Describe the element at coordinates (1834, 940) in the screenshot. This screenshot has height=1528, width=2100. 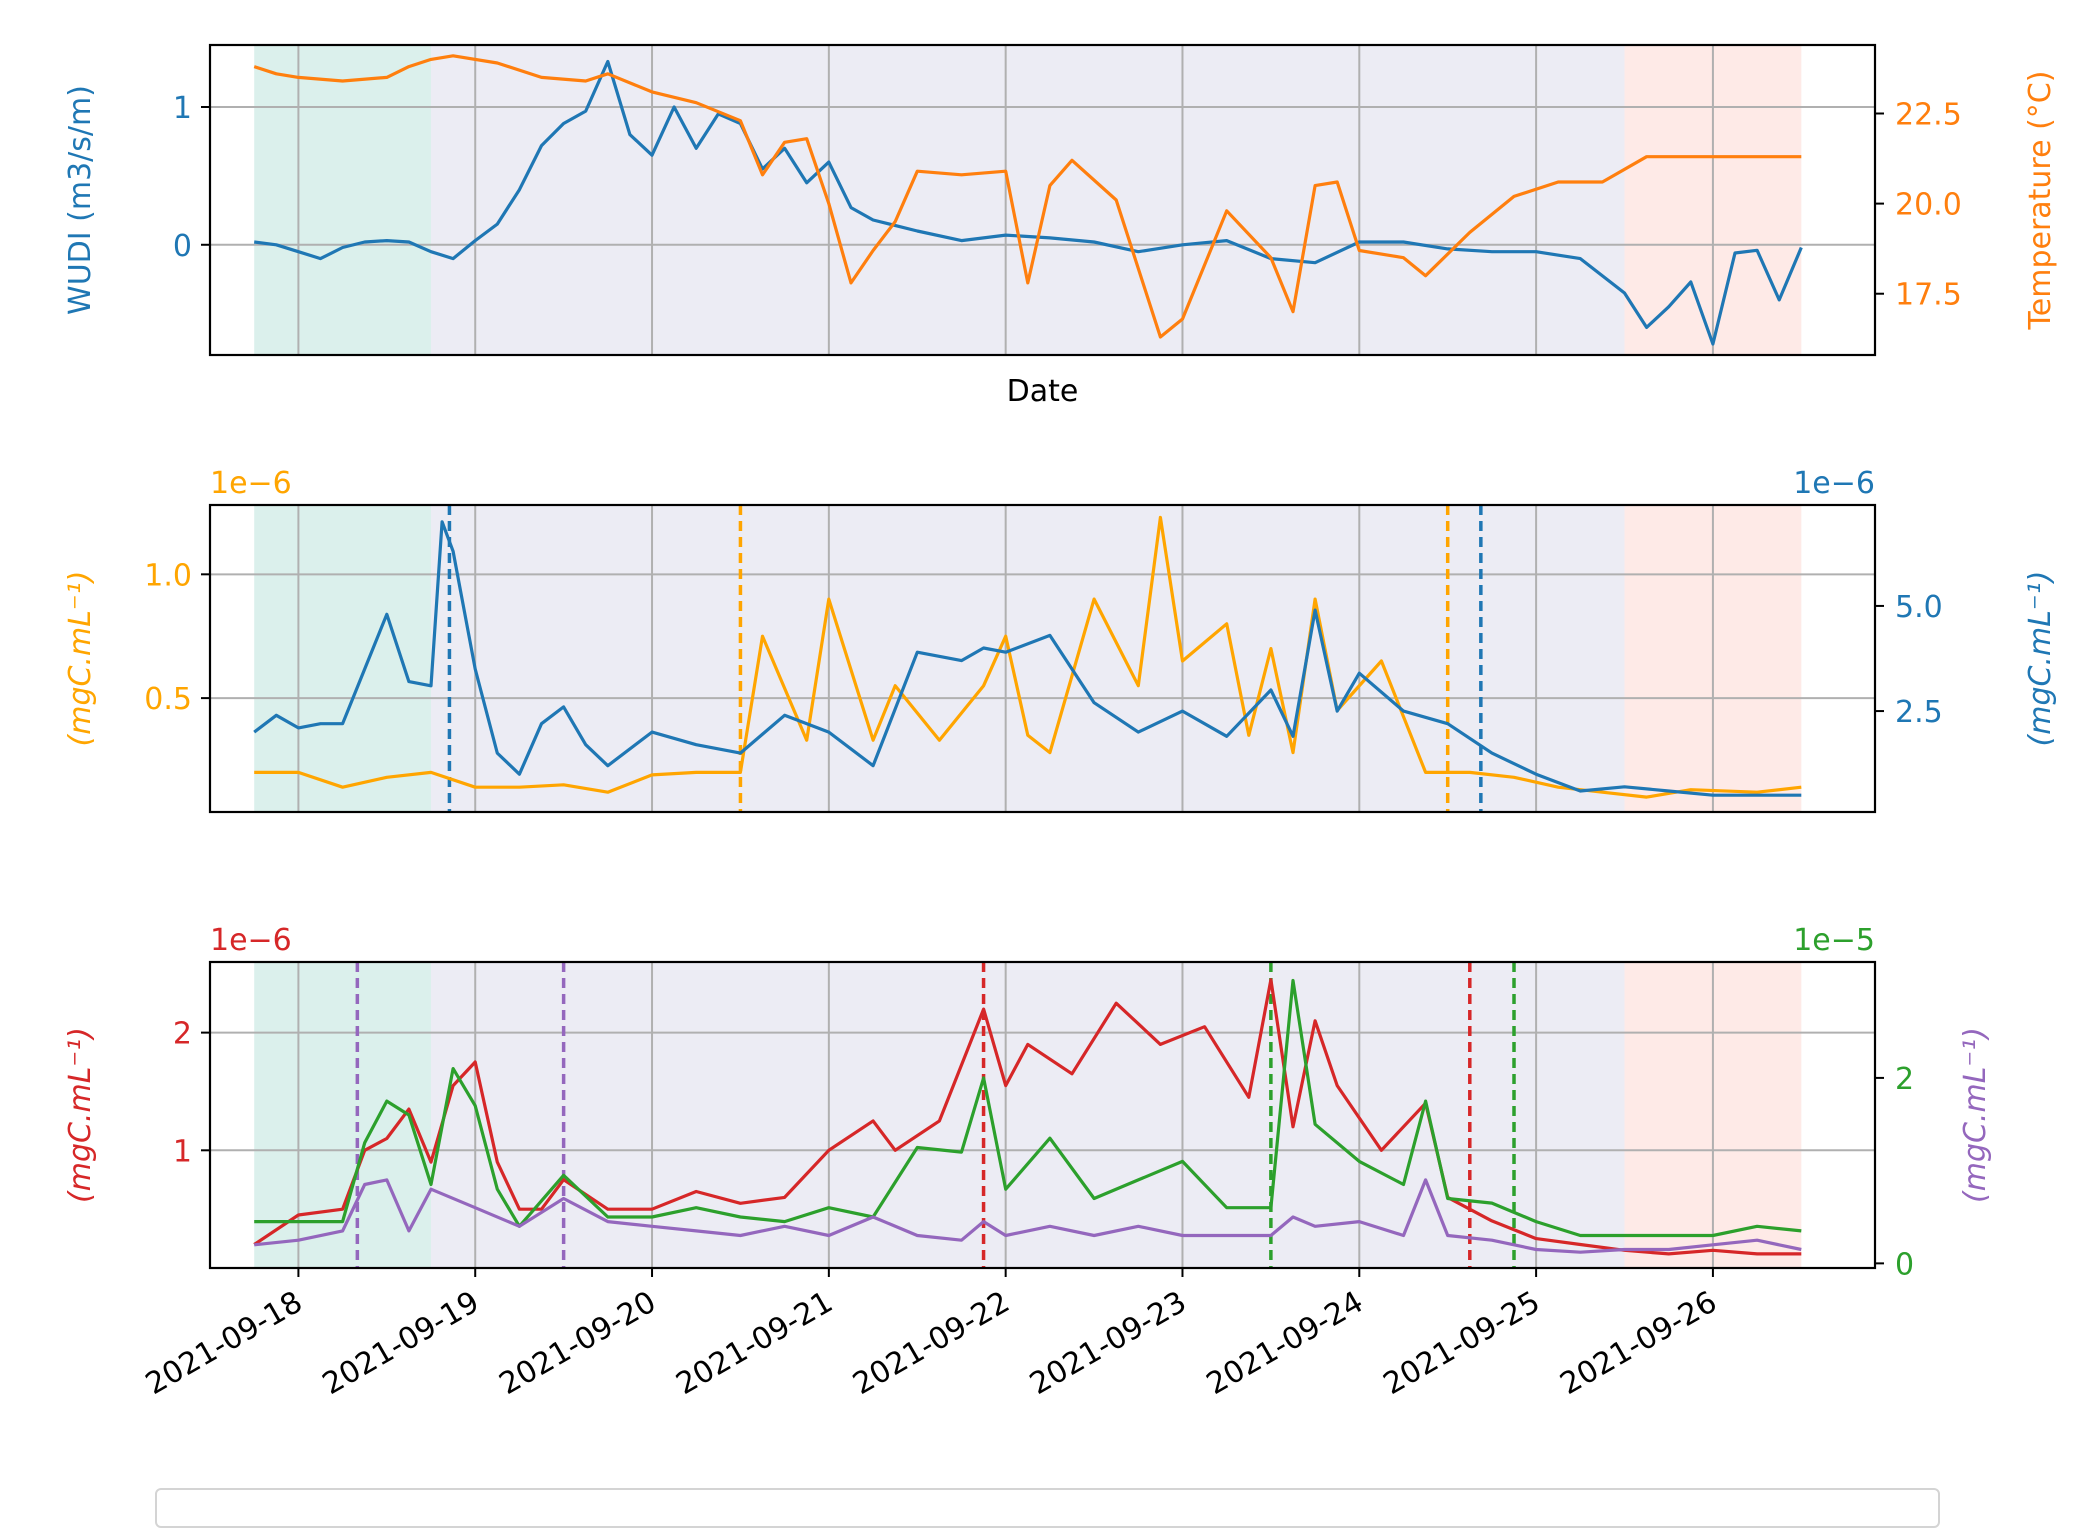
I see `exponent-right: 1e−5` at that location.